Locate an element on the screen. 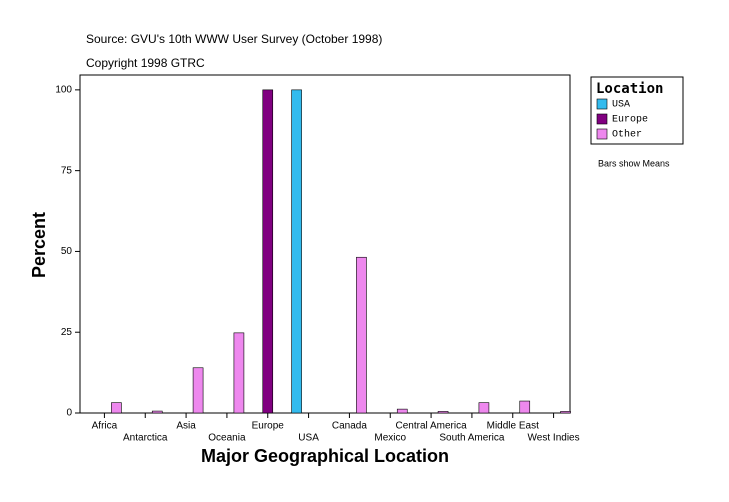 Image resolution: width=729 pixels, height=502 pixels. y-tick-label: 25 is located at coordinates (67, 332).